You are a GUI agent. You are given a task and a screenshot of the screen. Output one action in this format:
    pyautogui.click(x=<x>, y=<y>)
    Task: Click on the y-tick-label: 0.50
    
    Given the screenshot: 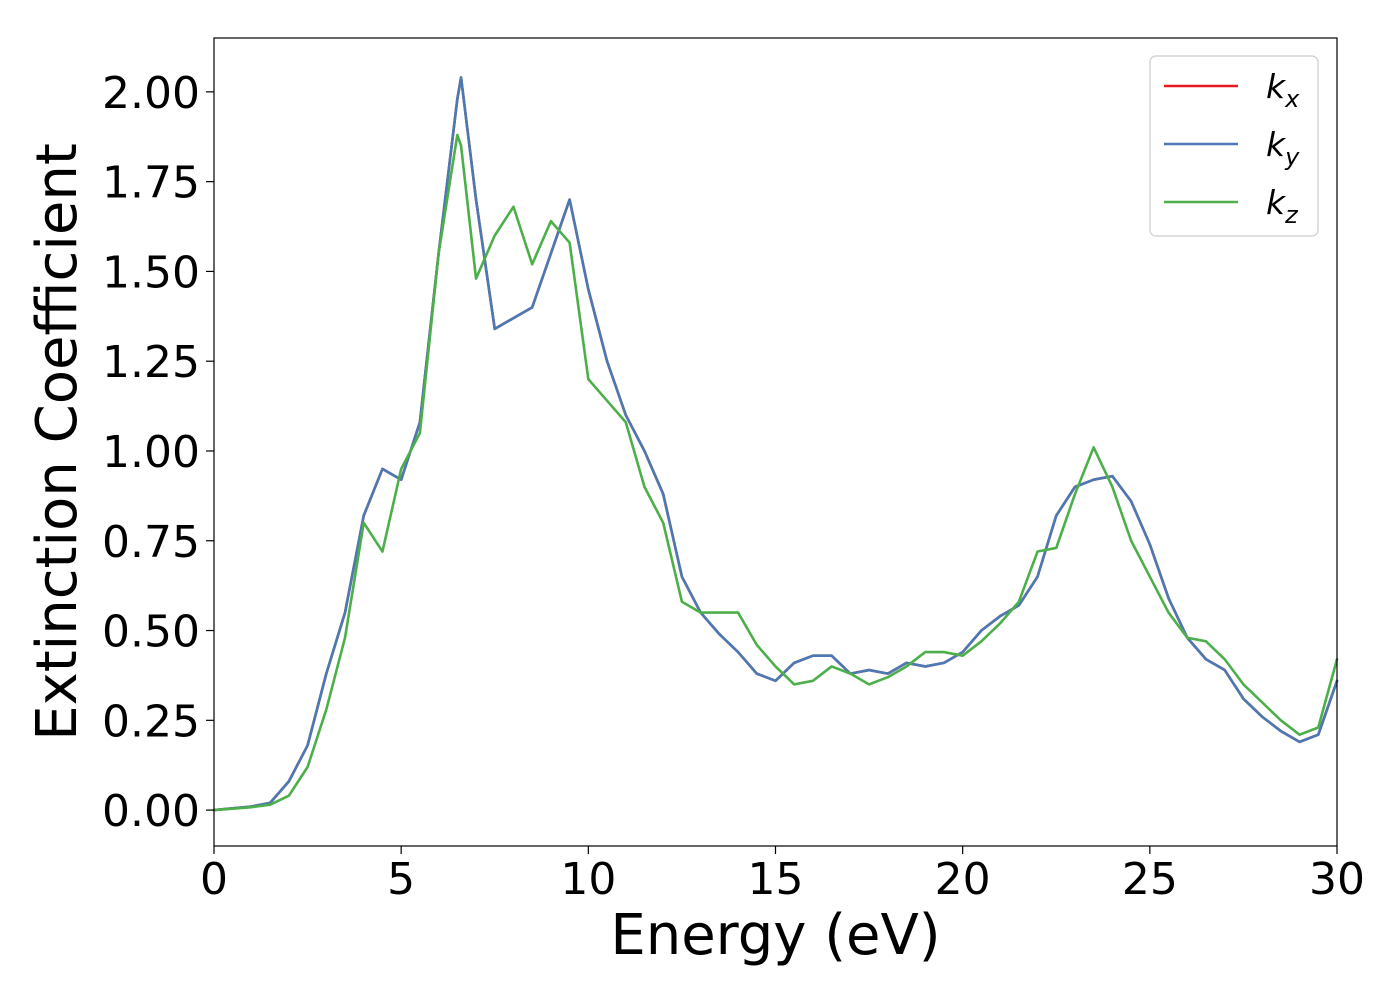 What is the action you would take?
    pyautogui.click(x=151, y=632)
    